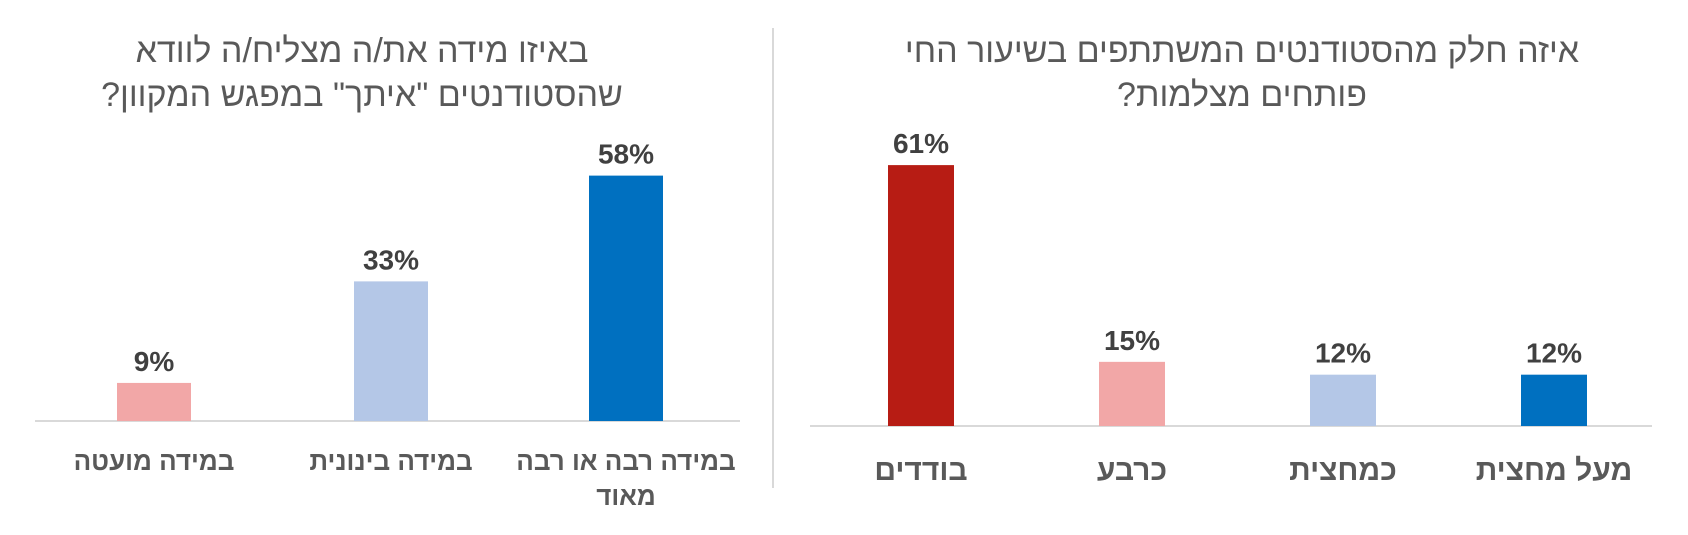 Image resolution: width=1688 pixels, height=535 pixels. Describe the element at coordinates (154, 461) in the screenshot. I see `category-label: במידה מועטה` at that location.